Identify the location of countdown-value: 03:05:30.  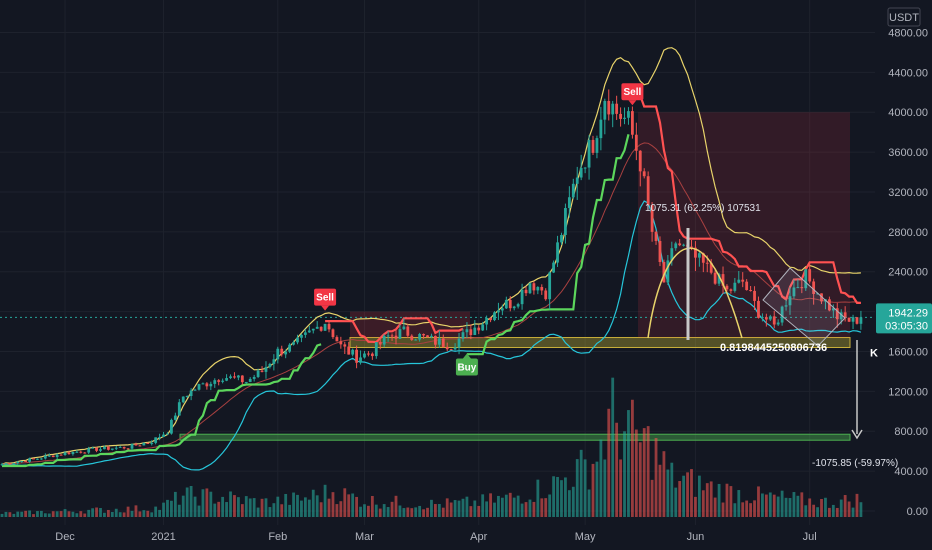
(906, 326).